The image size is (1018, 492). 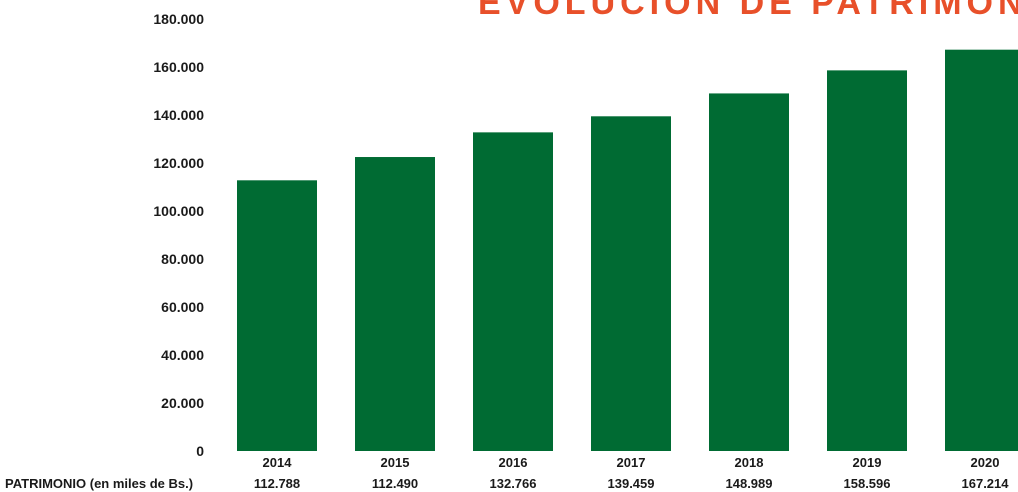 I want to click on y-tick-label: 100.000, so click(x=178, y=211).